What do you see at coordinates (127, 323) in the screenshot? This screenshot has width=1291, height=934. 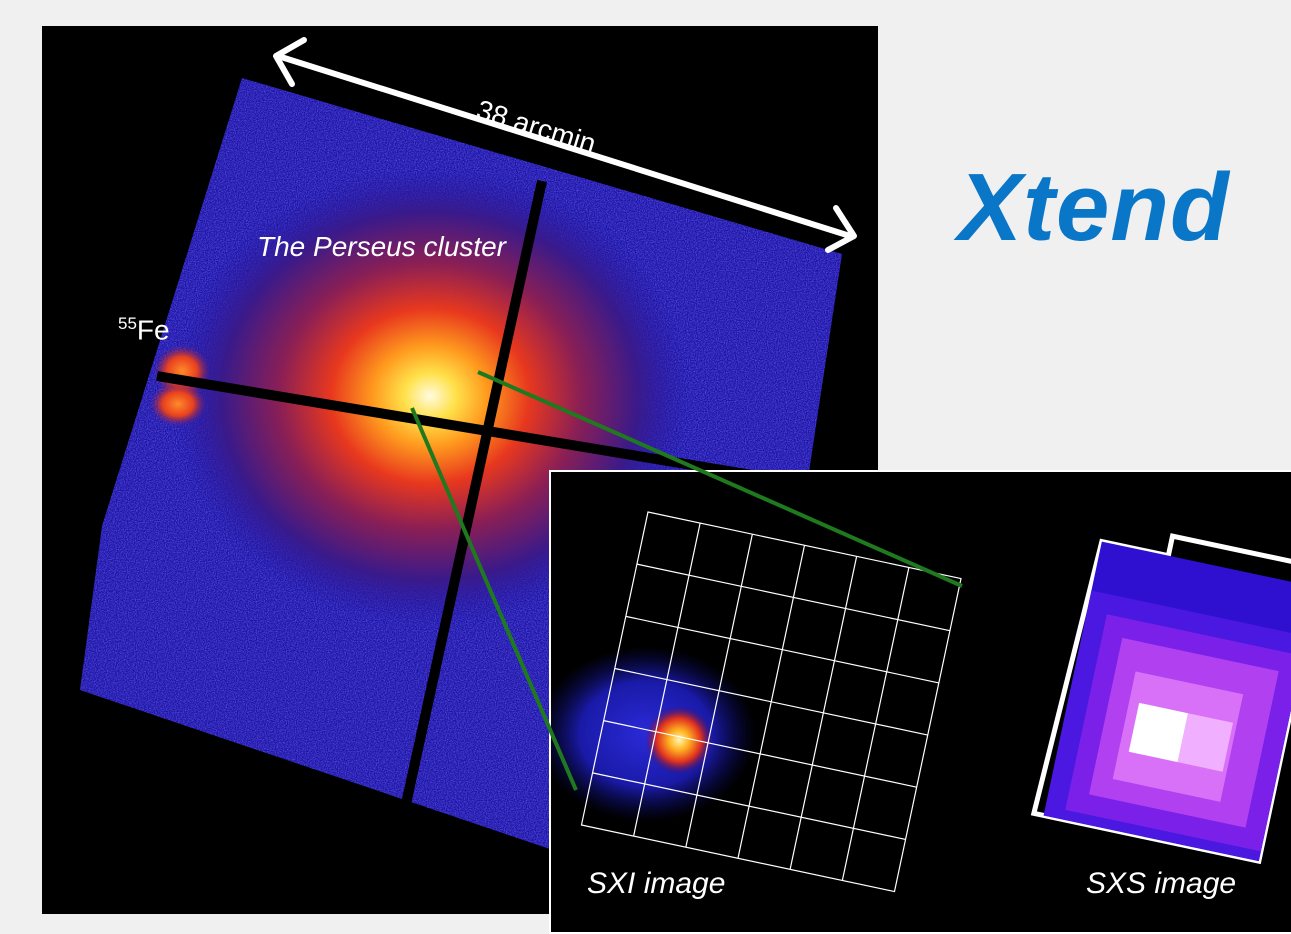 I see `fe-superscript: 55` at bounding box center [127, 323].